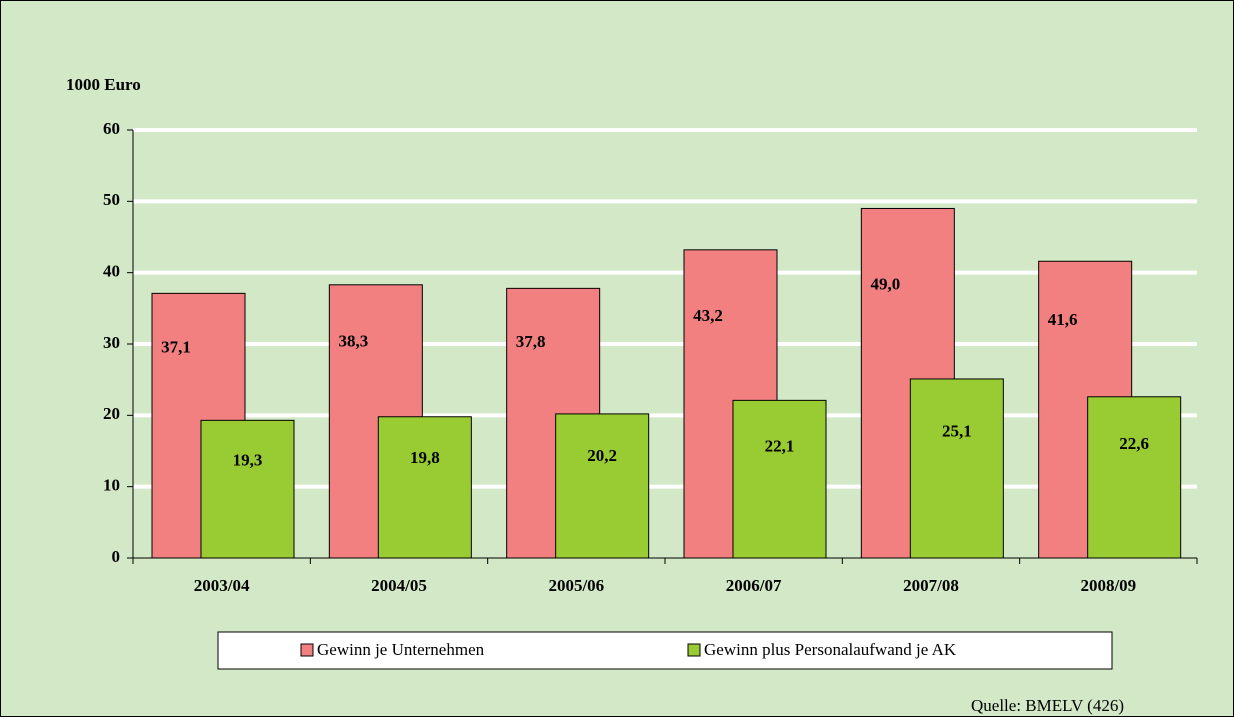  I want to click on legend-label: Gewinn je Unternehmen, so click(401, 649).